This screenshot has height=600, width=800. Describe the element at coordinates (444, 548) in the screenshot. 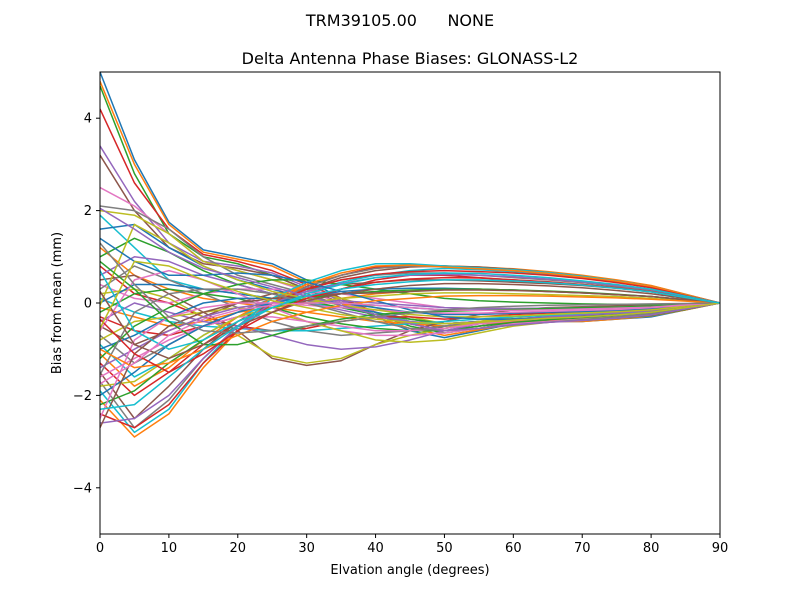

I see `x-tick-label: 50` at that location.